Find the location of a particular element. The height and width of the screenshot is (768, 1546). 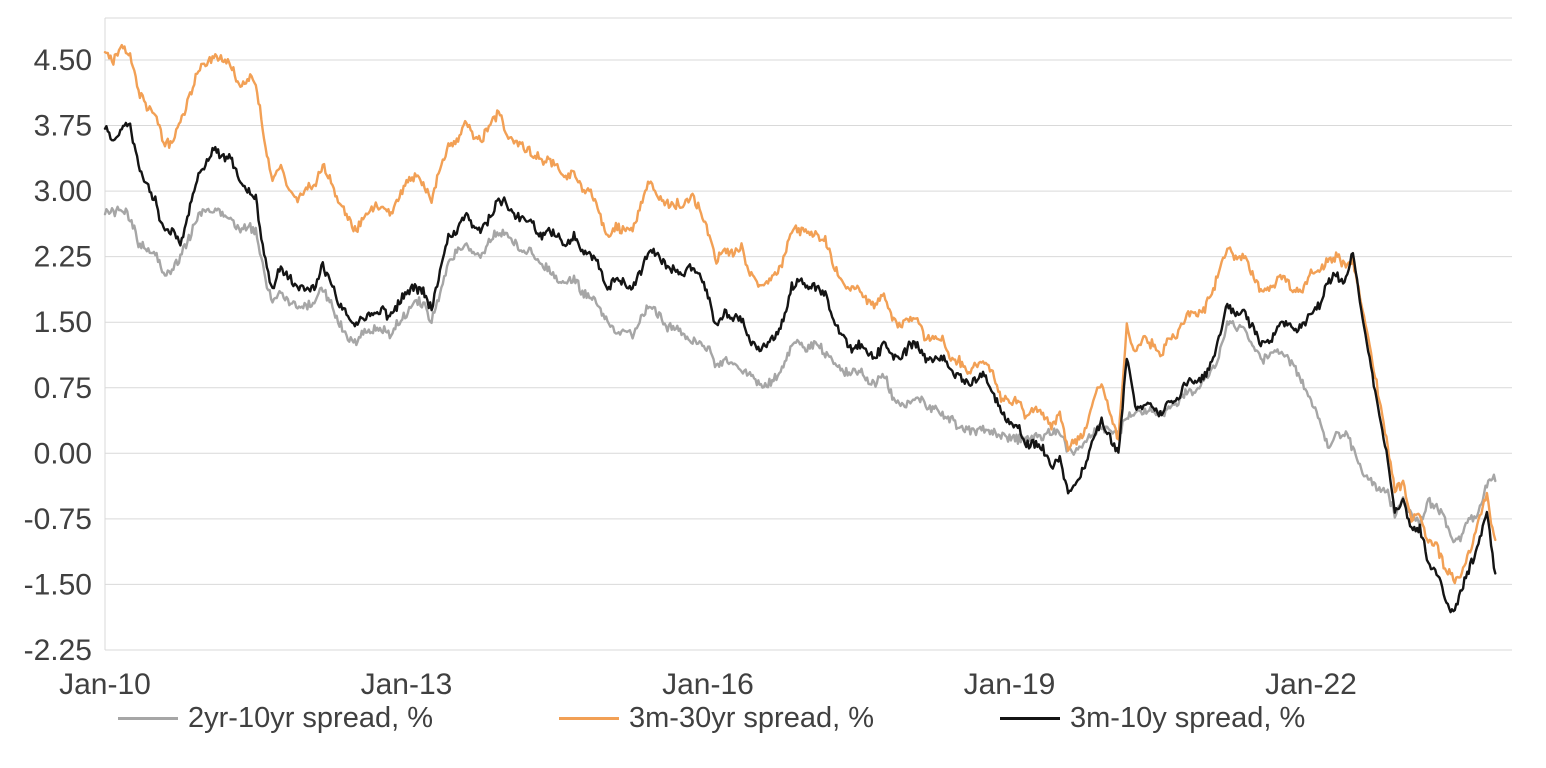

y-axis-tick-label: 0.00 is located at coordinates (63, 453).